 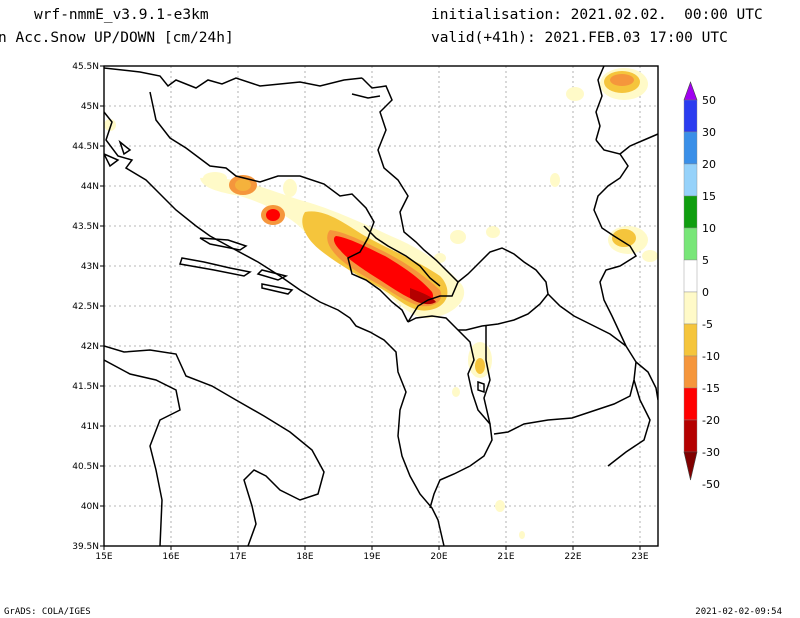 What do you see at coordinates (711, 484) in the screenshot?
I see `colorbar-label: -50` at bounding box center [711, 484].